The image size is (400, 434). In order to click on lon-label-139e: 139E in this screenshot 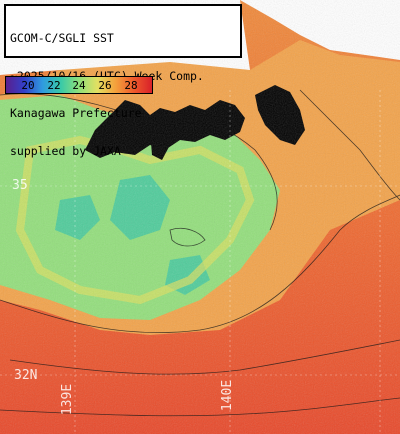, I will do `click(68, 399)`.